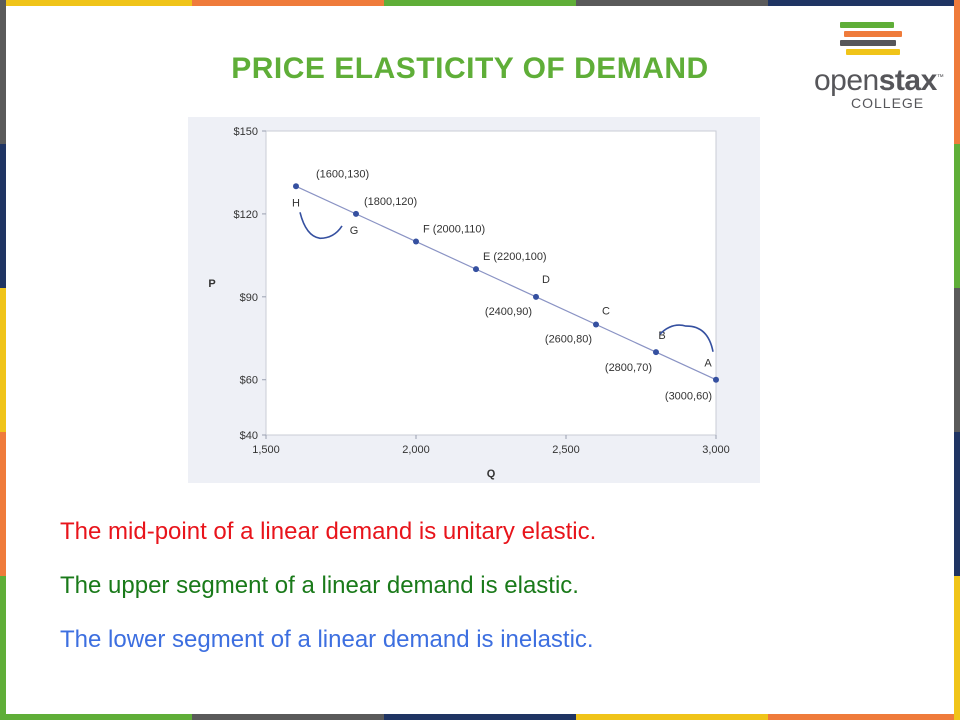 This screenshot has height=720, width=960. Describe the element at coordinates (296, 186) in the screenshot. I see `data-point-h` at that location.